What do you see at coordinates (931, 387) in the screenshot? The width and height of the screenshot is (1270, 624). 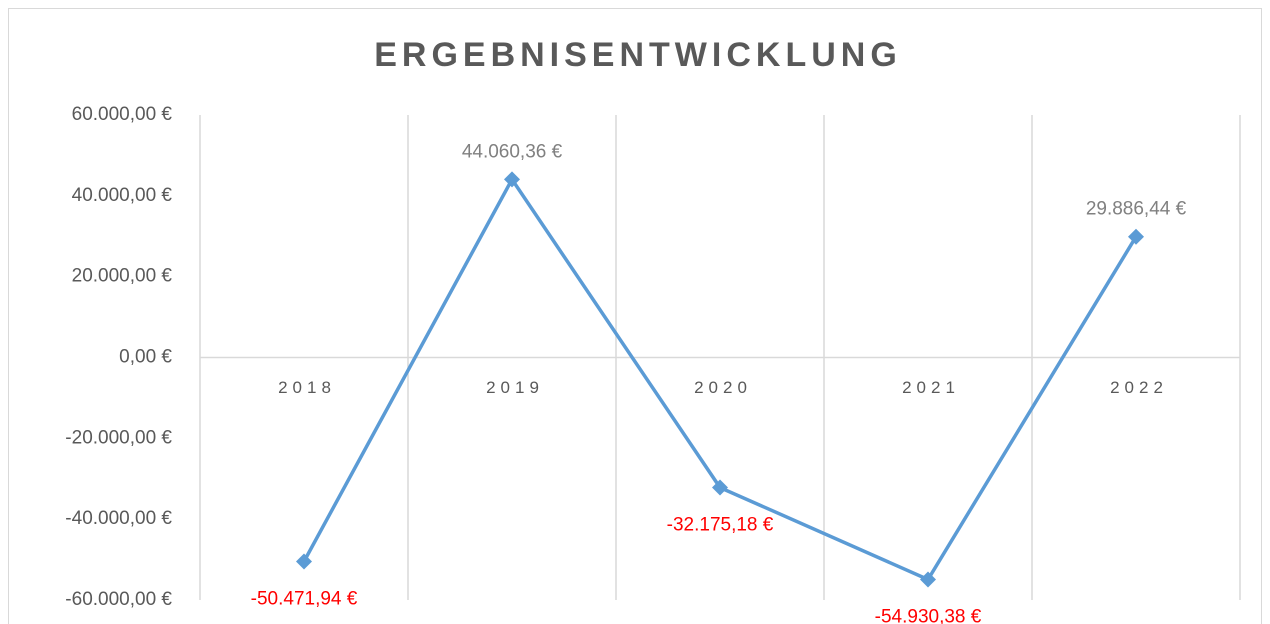 I see `x-tick-label: 2021` at bounding box center [931, 387].